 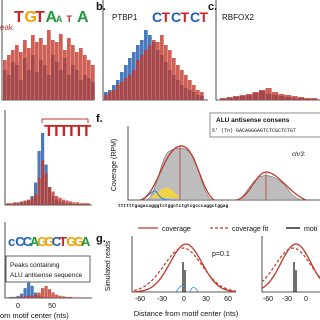 I want to click on x-tick-label: 0, so click(x=184, y=299).